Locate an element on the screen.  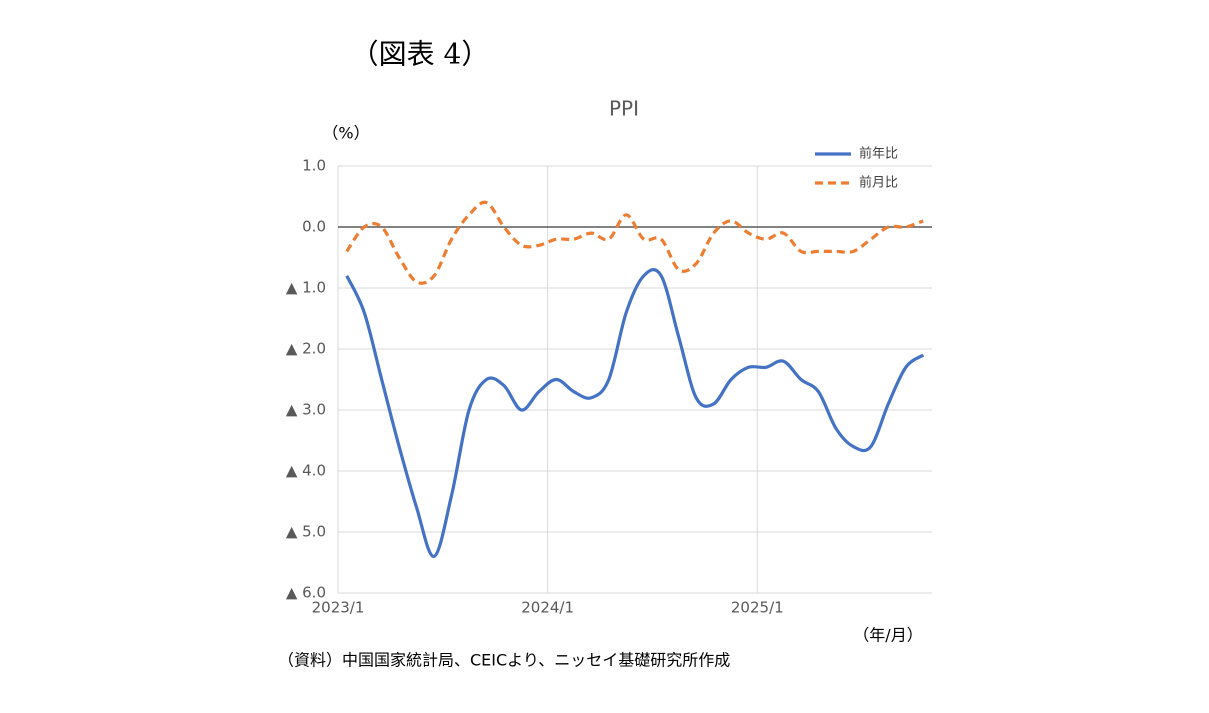
y-tick-label: ▲ 3.0 is located at coordinates (306, 410).